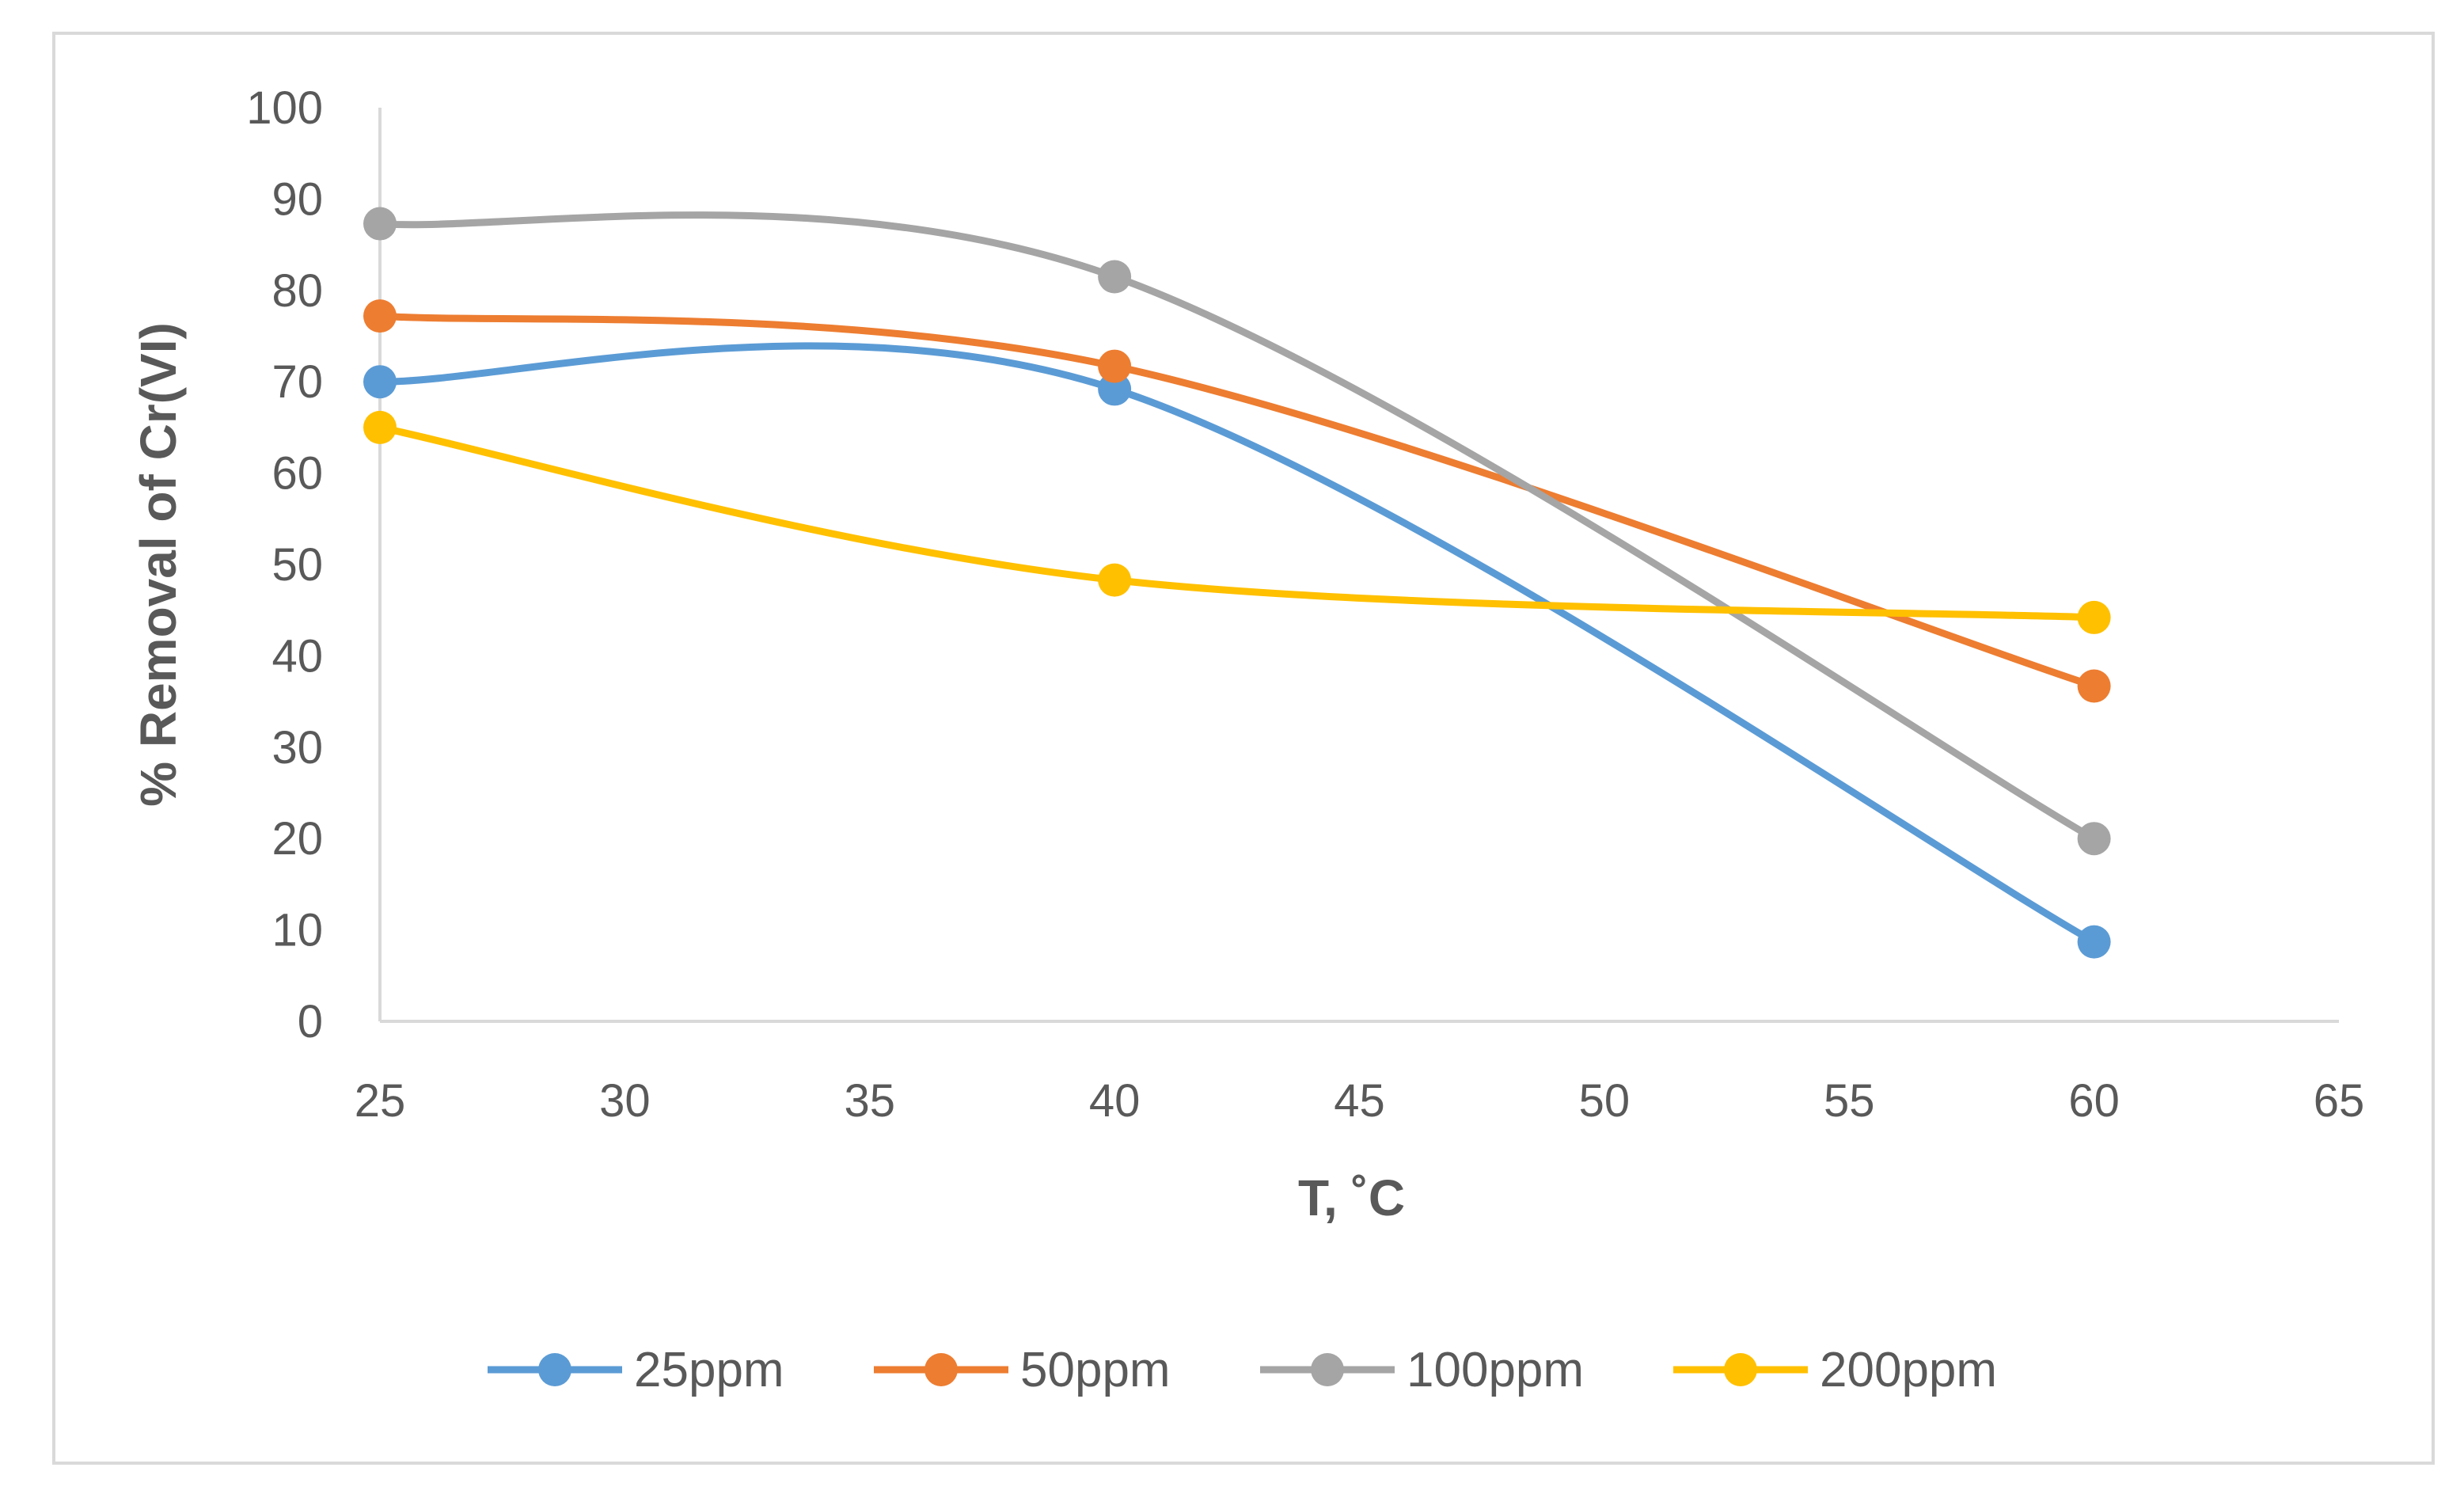  What do you see at coordinates (310, 1021) in the screenshot?
I see `y-tick-label: 0` at bounding box center [310, 1021].